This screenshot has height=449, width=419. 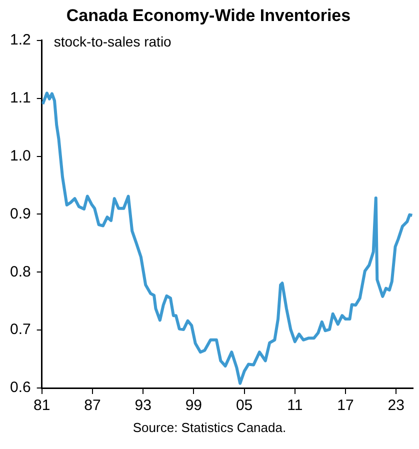 What do you see at coordinates (92, 405) in the screenshot?
I see `x-tick-label: 87` at bounding box center [92, 405].